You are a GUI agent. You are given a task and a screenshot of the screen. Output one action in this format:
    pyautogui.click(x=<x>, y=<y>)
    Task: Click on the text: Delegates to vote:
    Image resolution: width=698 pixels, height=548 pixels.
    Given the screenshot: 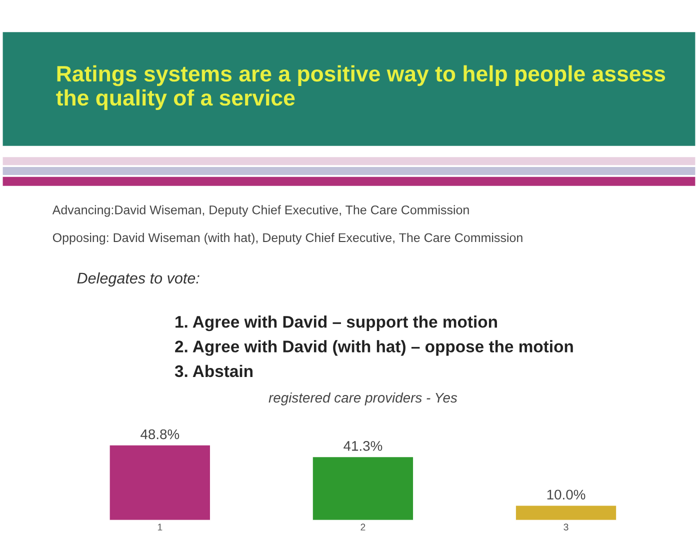 What is the action you would take?
    pyautogui.click(x=138, y=279)
    